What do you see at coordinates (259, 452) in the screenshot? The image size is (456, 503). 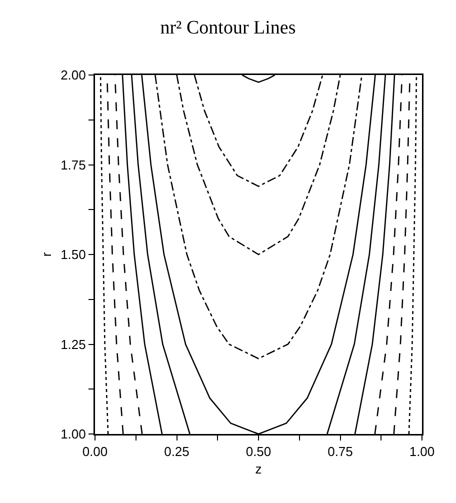 I see `x-tick-label: 0.50` at bounding box center [259, 452].